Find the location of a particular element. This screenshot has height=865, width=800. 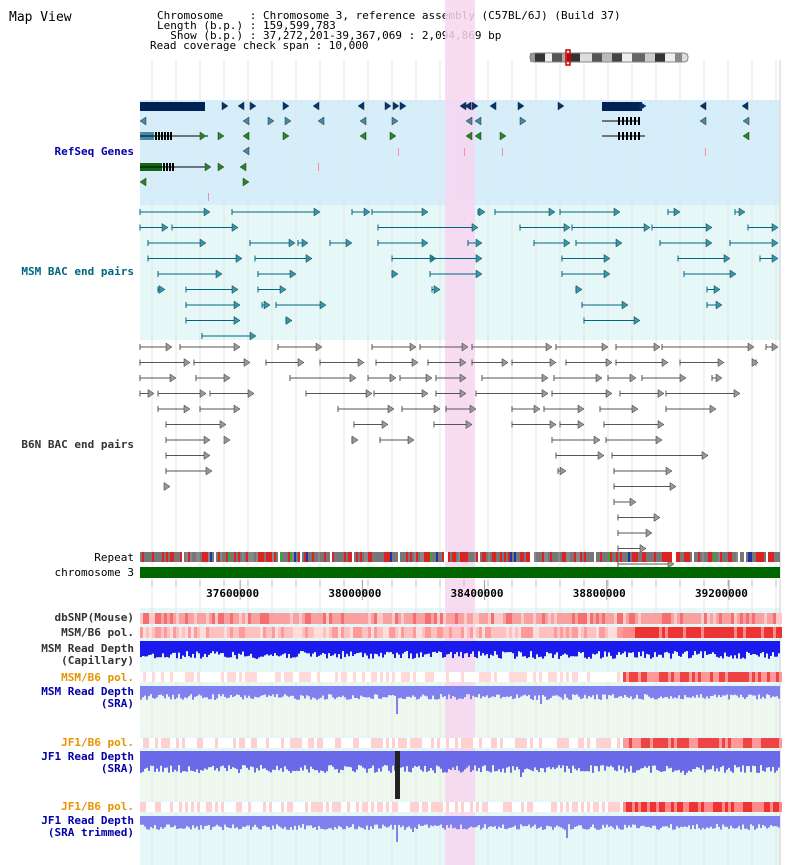

chromosome-bar is located at coordinates (460, 572).